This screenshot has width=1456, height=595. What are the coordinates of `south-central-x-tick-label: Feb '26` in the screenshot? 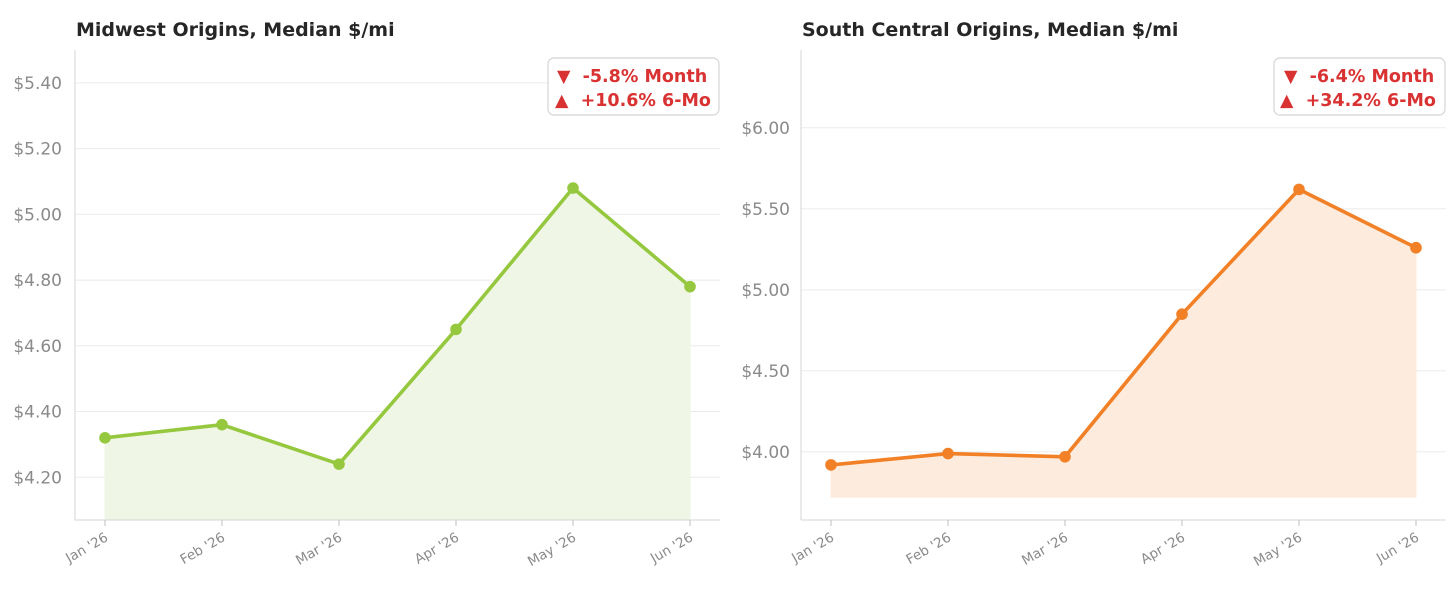 It's located at (928, 549).